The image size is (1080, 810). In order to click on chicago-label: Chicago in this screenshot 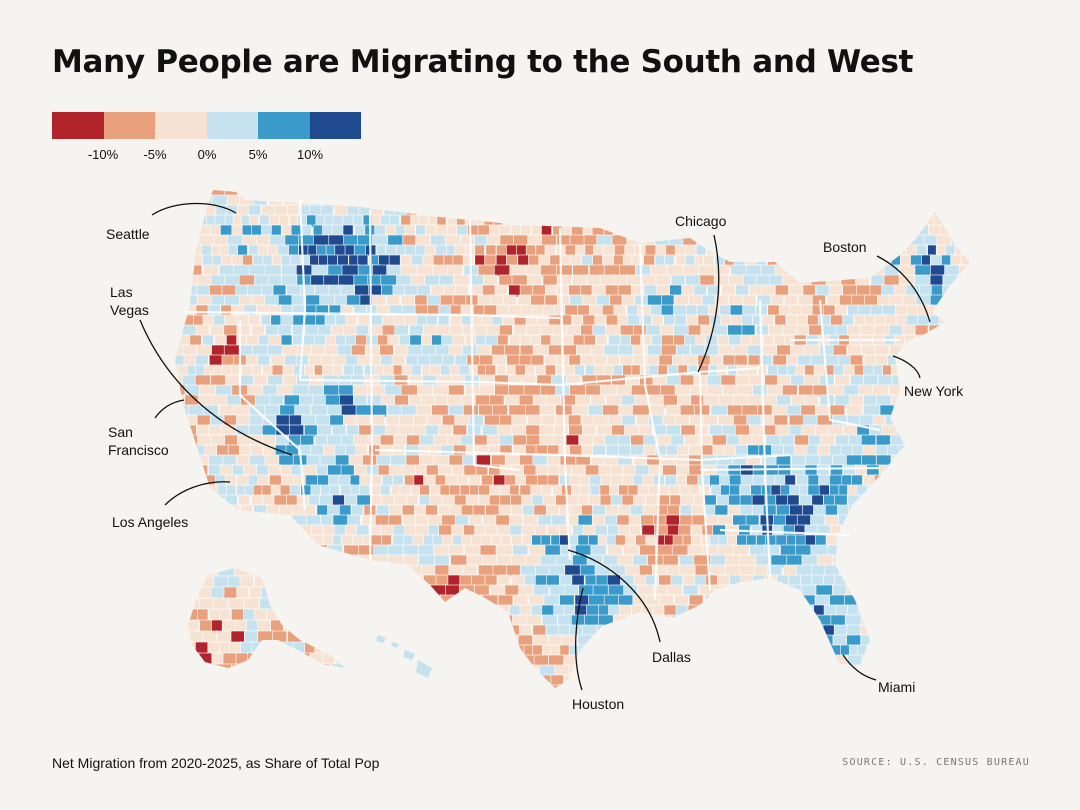, I will do `click(701, 221)`.